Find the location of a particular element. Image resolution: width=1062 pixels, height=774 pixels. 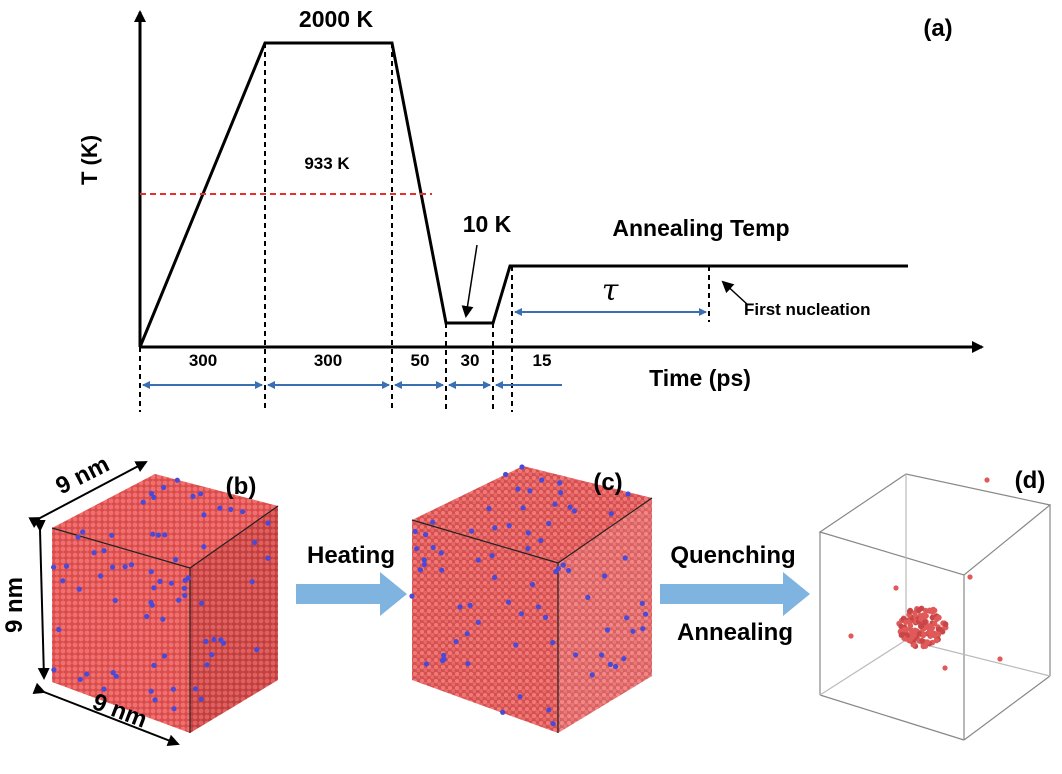

melting-temperature-label: 933 K is located at coordinates (327, 163).